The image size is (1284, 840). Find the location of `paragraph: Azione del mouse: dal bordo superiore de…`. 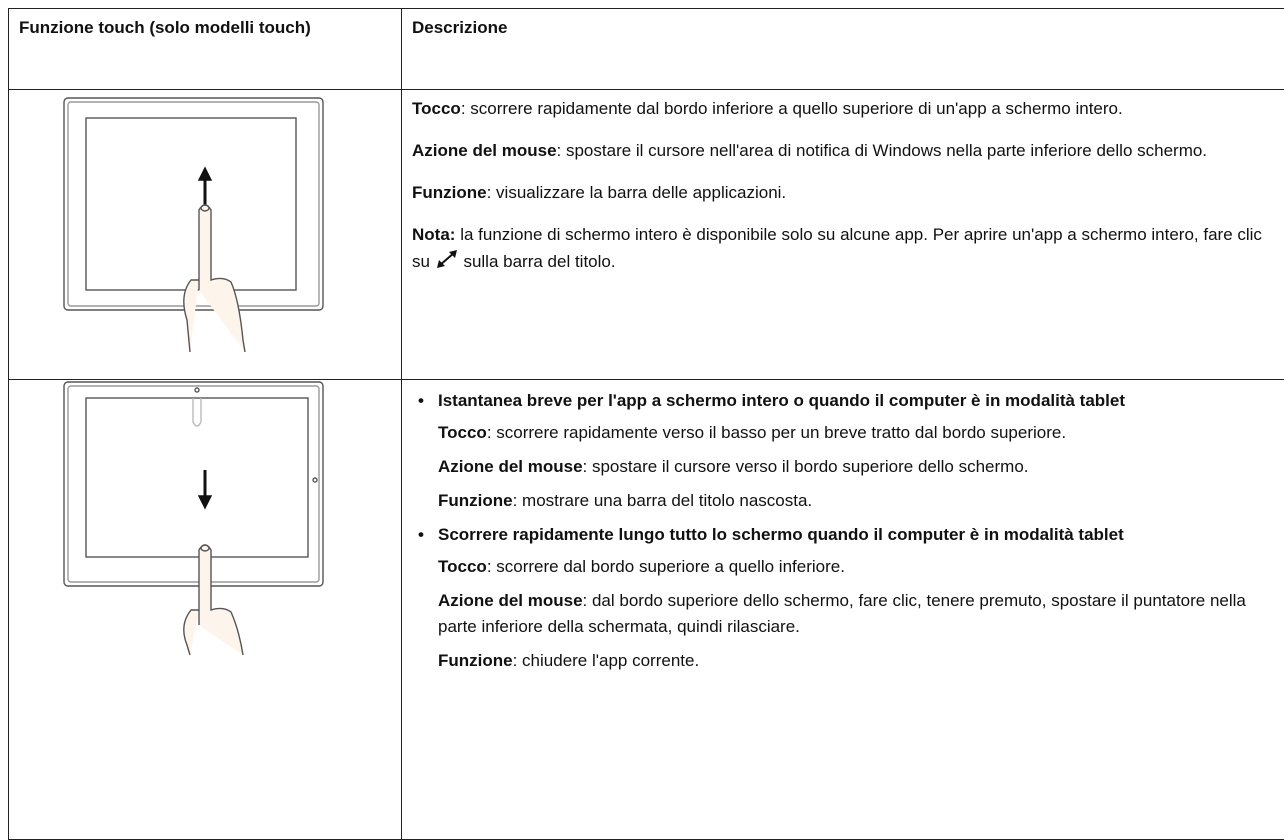

paragraph: Azione del mouse: dal bordo superiore de… is located at coordinates (858, 614).